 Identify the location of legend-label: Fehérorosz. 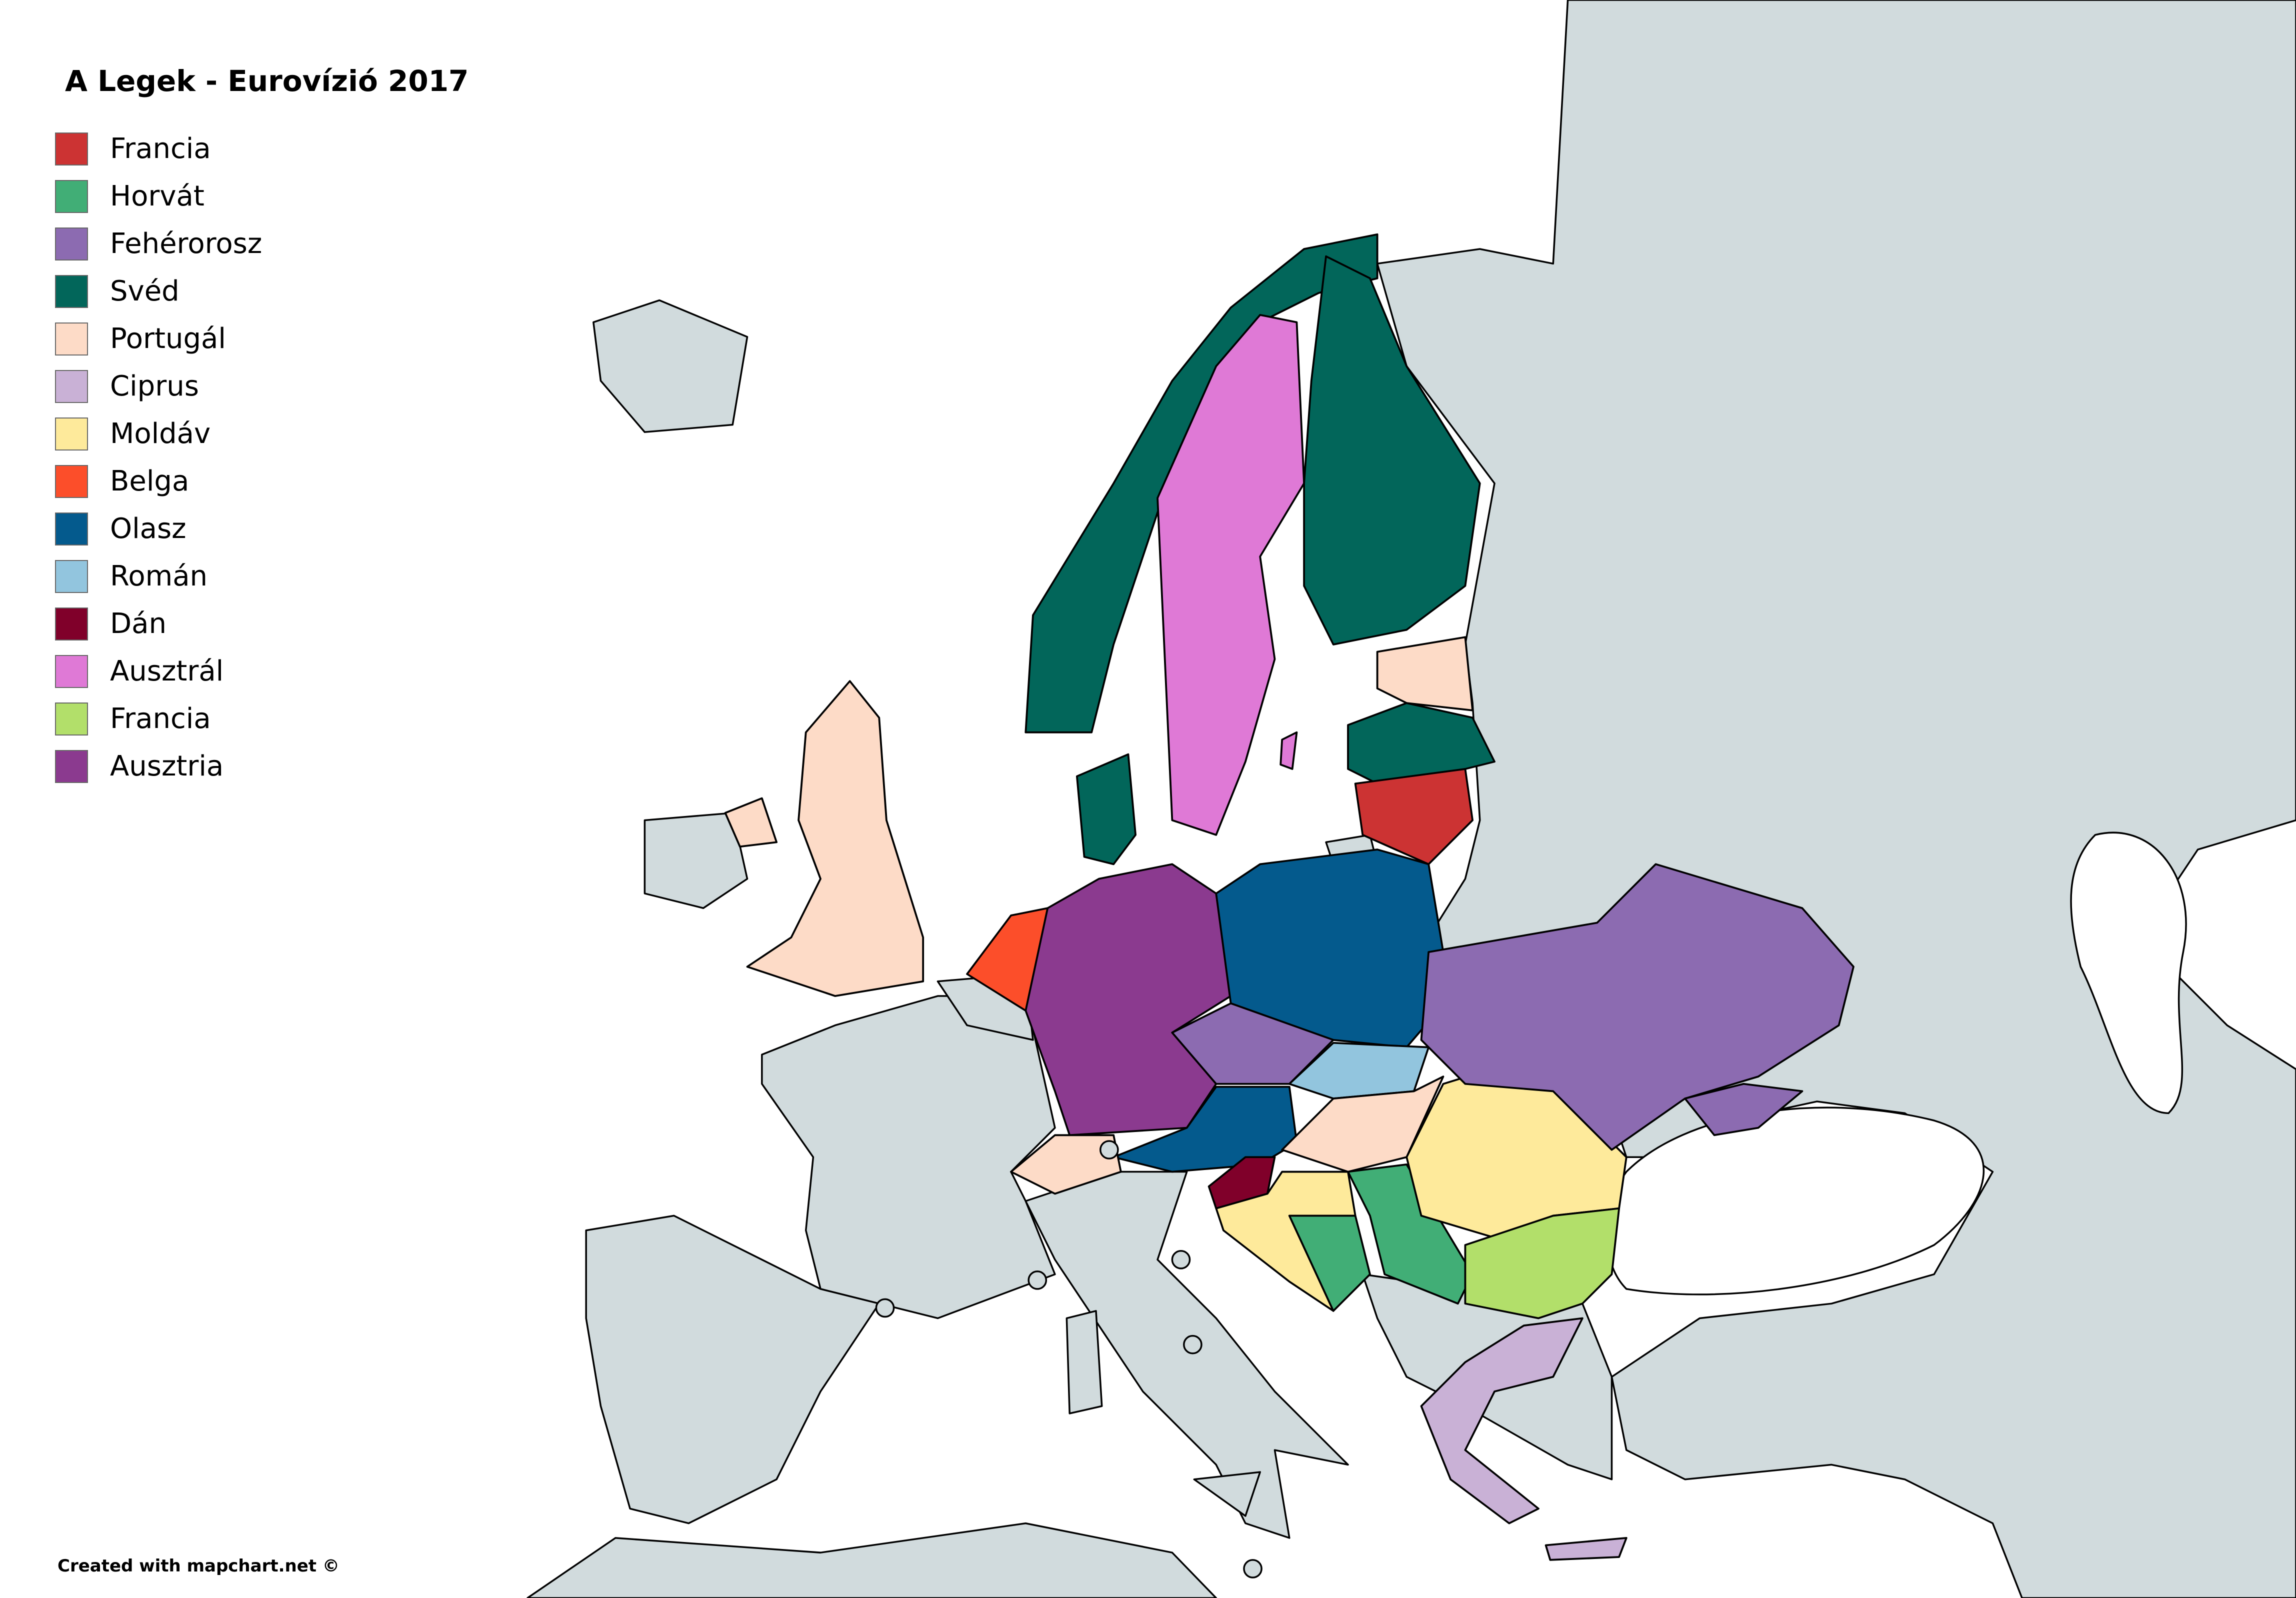
(186, 244).